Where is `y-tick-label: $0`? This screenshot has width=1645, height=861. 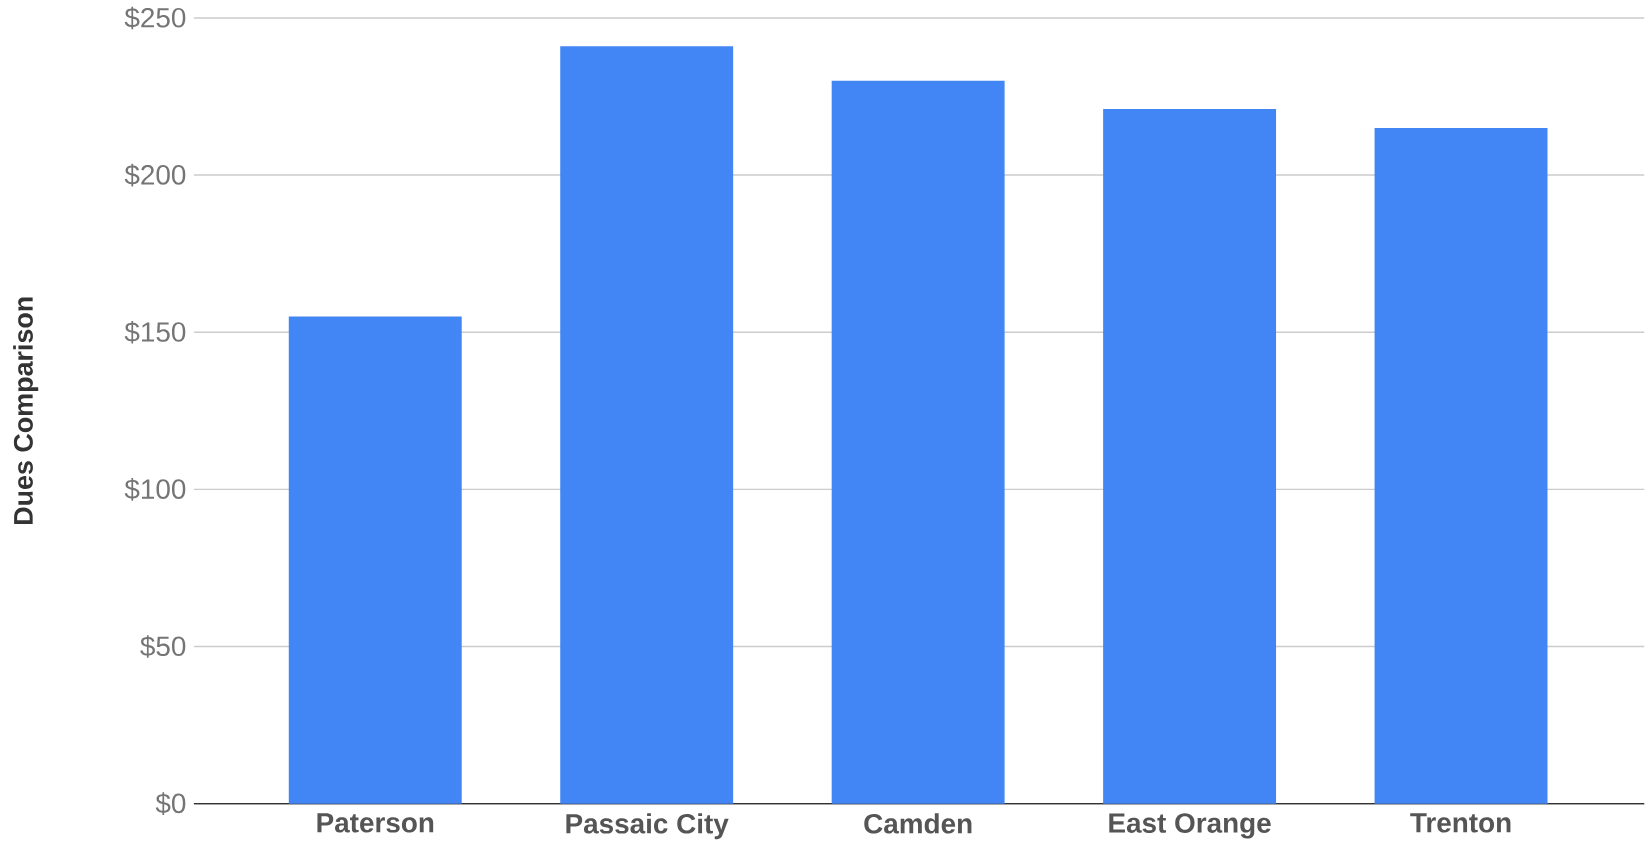 y-tick-label: $0 is located at coordinates (170, 804).